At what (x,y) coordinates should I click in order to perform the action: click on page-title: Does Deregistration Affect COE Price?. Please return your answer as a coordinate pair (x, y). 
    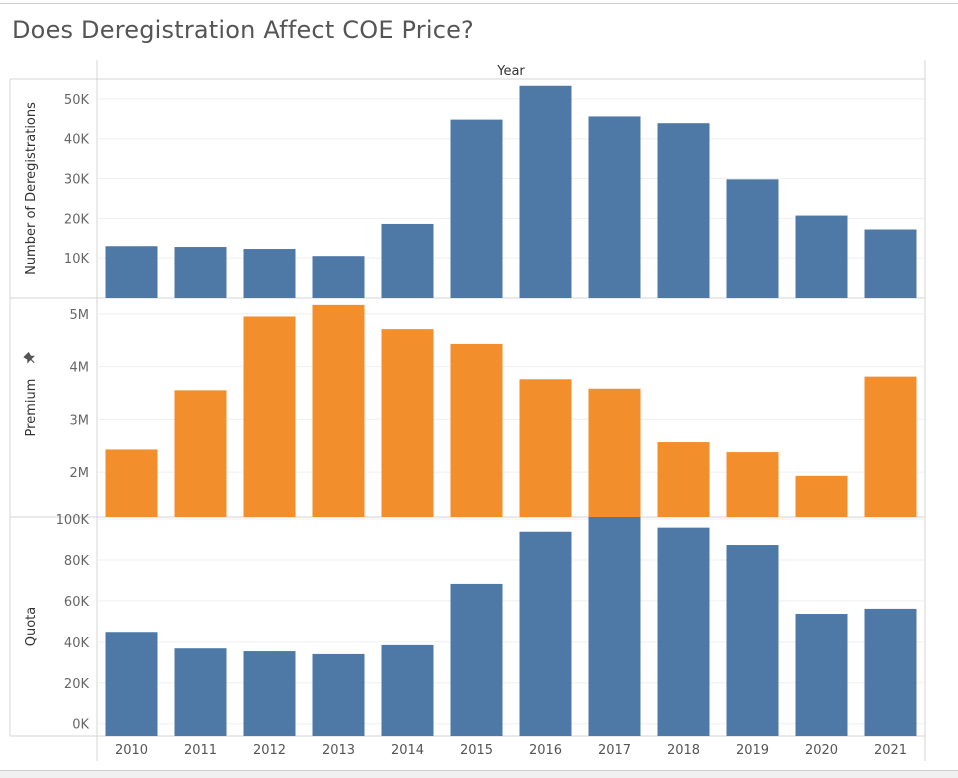
    Looking at the image, I should click on (243, 30).